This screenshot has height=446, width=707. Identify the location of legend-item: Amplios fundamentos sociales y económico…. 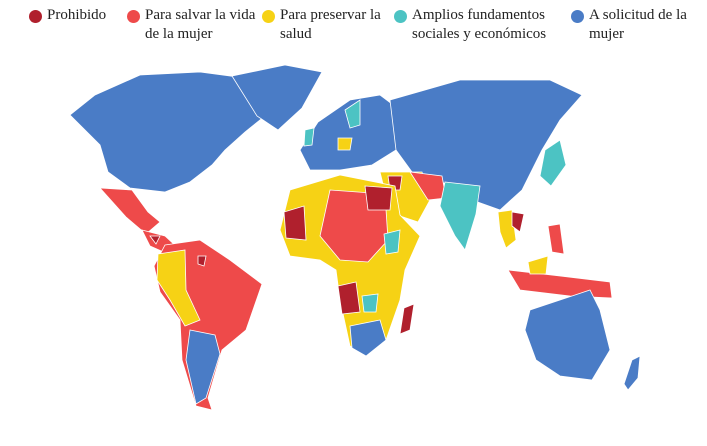
(488, 25).